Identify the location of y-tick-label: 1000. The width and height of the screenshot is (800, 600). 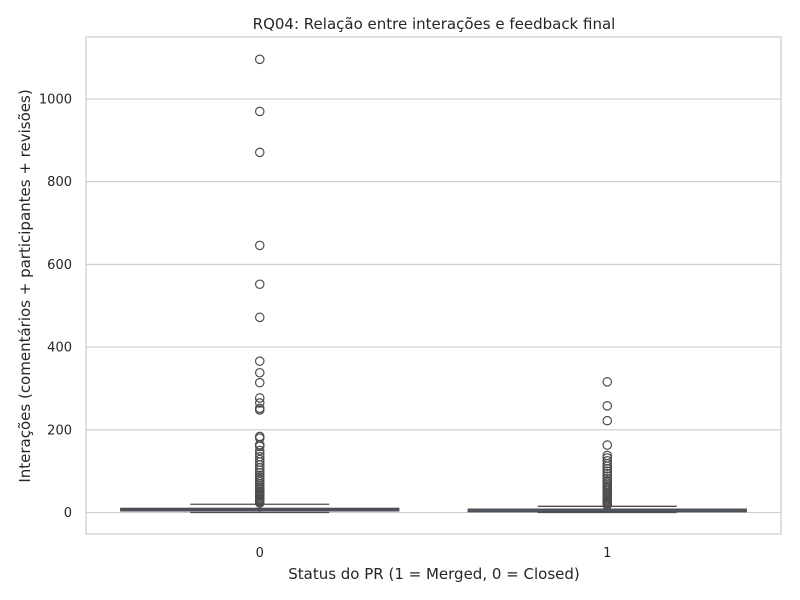
(55, 100).